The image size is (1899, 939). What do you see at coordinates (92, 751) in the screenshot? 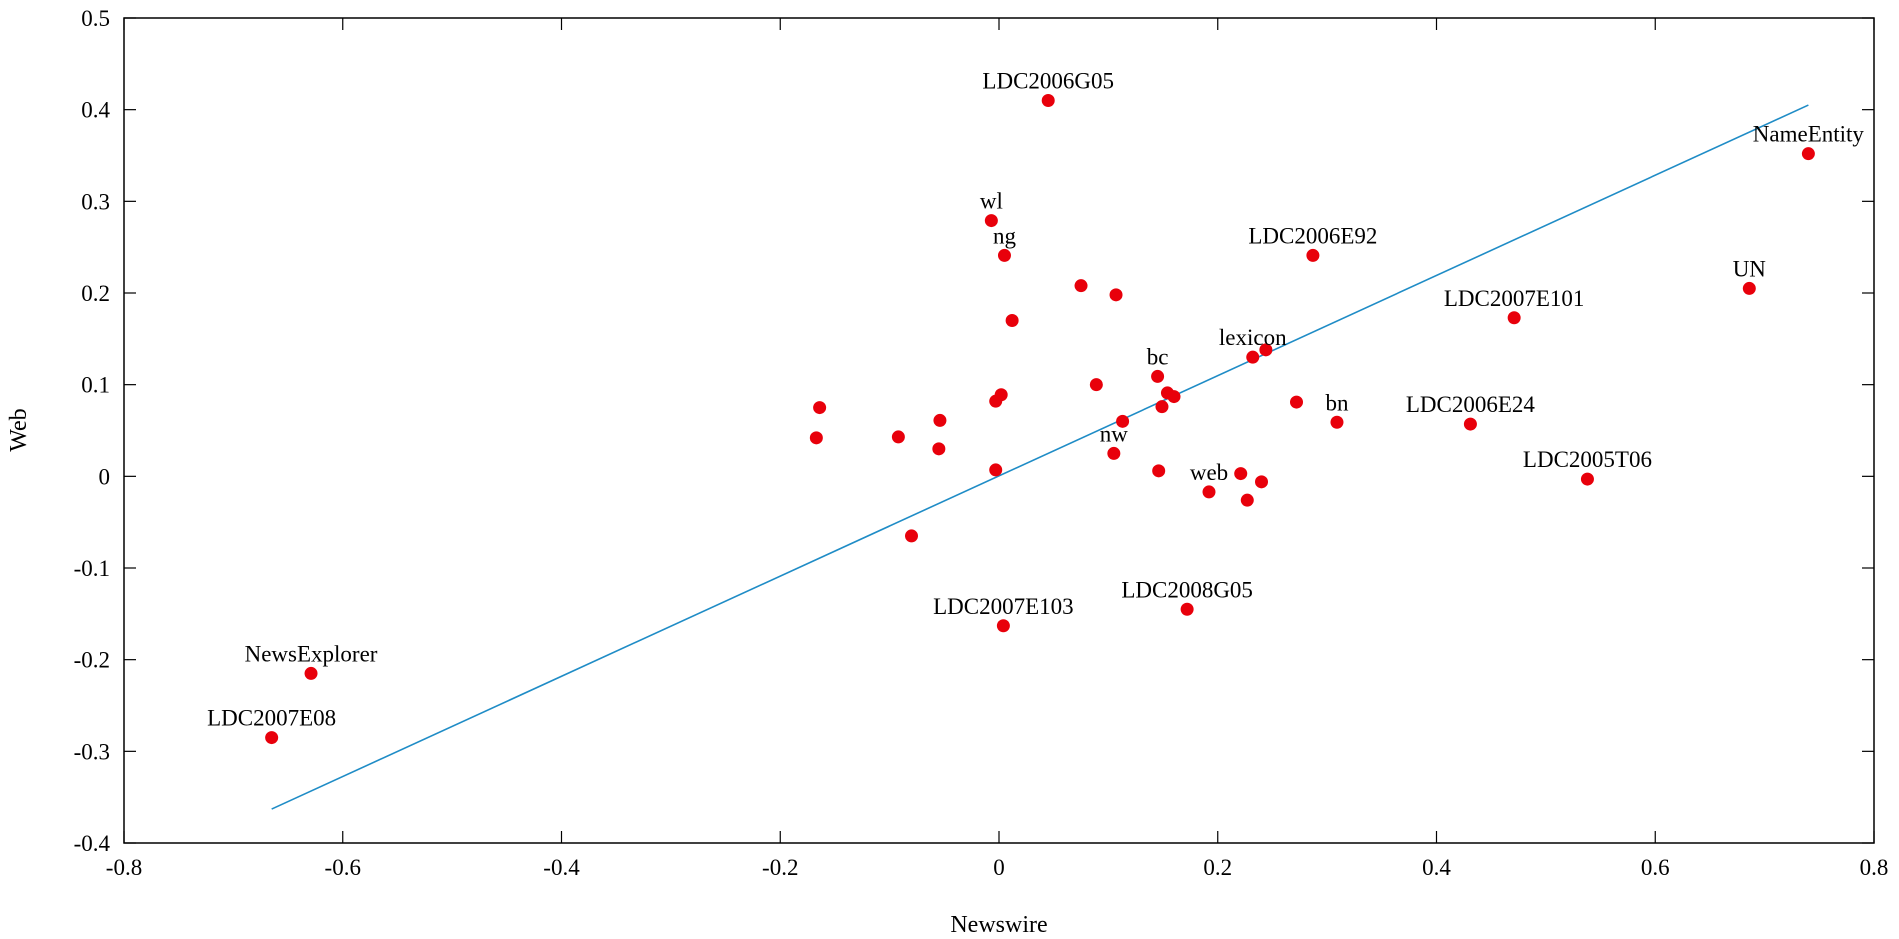
I see `y-tick-label: -0.3` at bounding box center [92, 751].